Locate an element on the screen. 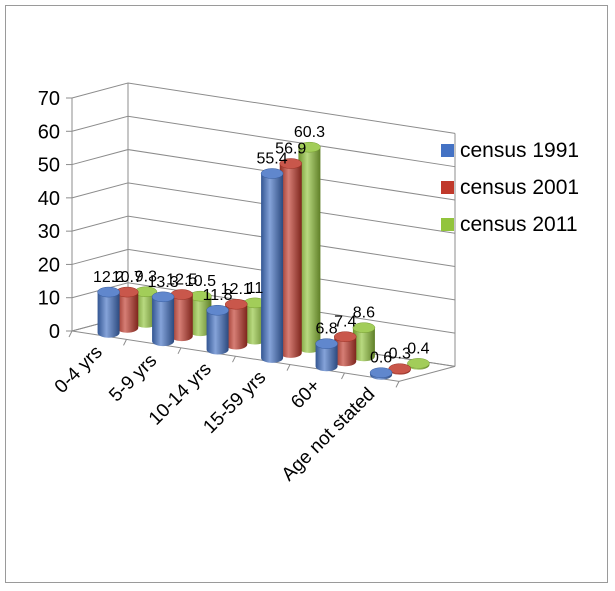 Image resolution: width=615 pixels, height=591 pixels. y-tick-label: 20 is located at coordinates (49, 265).